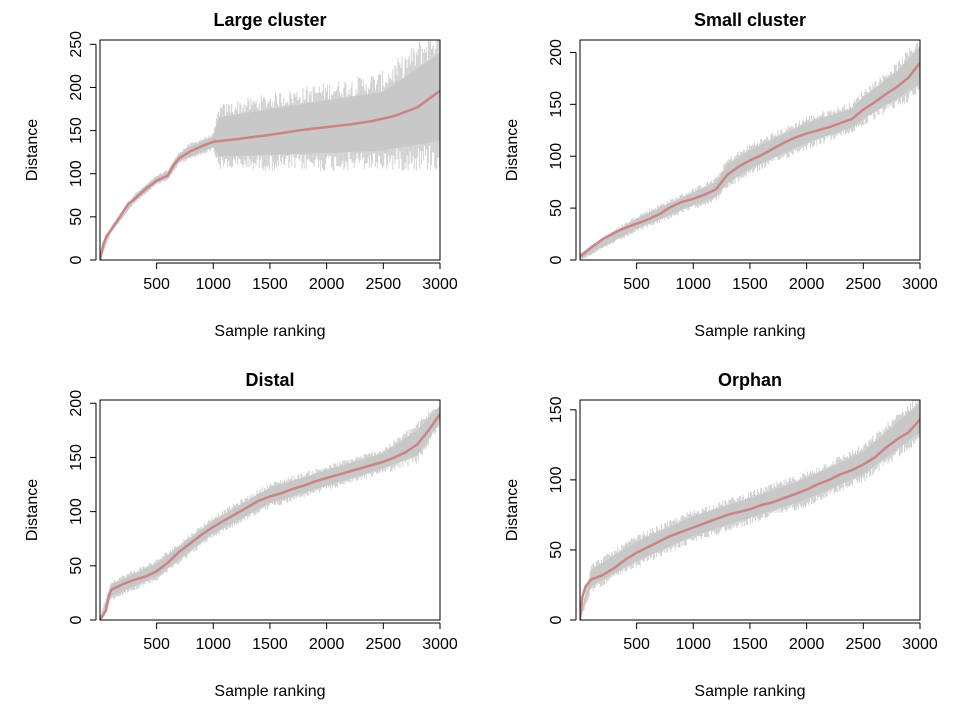 The height and width of the screenshot is (725, 960). I want to click on y-tick-label: 250, so click(76, 44).